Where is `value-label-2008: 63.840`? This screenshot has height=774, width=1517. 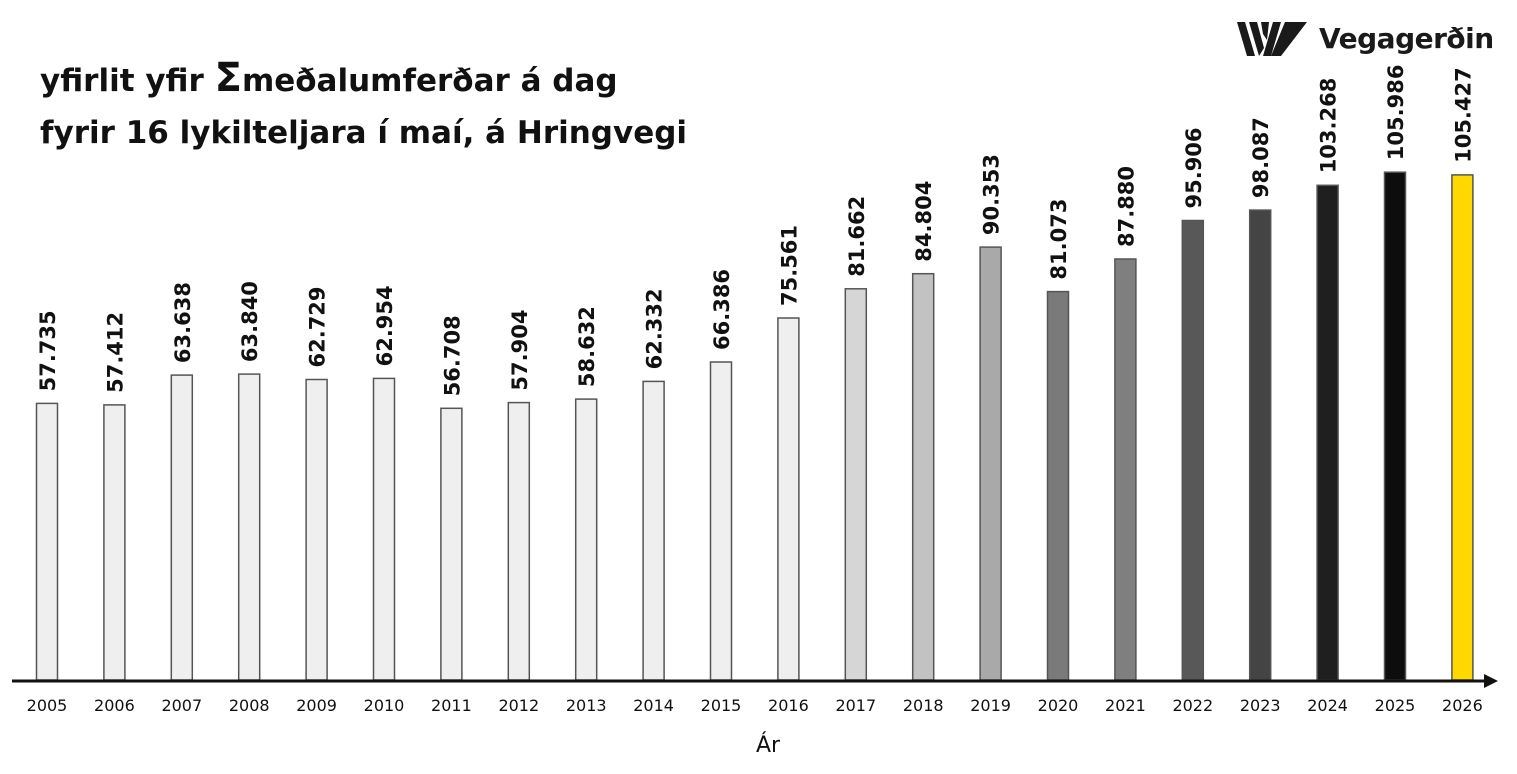
value-label-2008: 63.840 is located at coordinates (250, 321).